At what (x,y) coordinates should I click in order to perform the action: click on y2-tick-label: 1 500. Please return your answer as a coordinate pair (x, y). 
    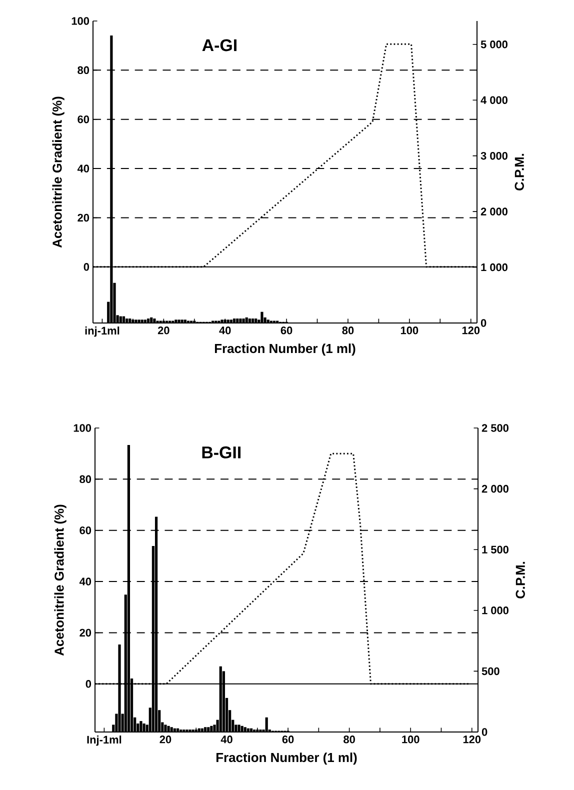
    Looking at the image, I should click on (495, 550).